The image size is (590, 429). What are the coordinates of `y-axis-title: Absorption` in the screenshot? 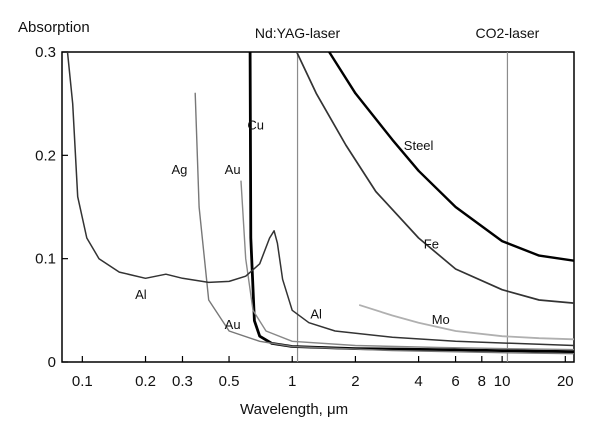 It's located at (54, 27).